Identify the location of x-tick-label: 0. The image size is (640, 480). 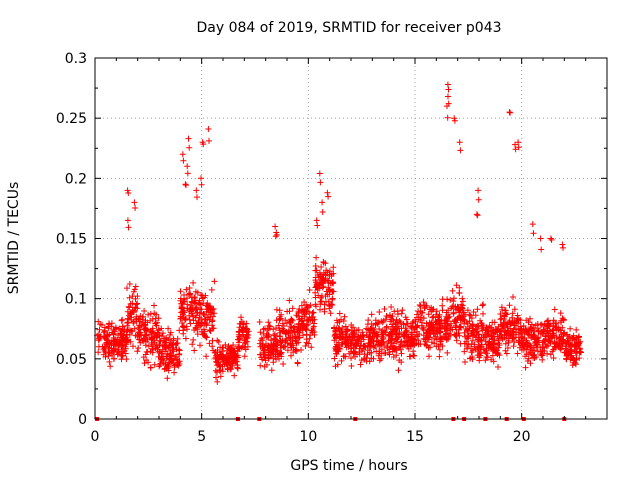
(95, 437).